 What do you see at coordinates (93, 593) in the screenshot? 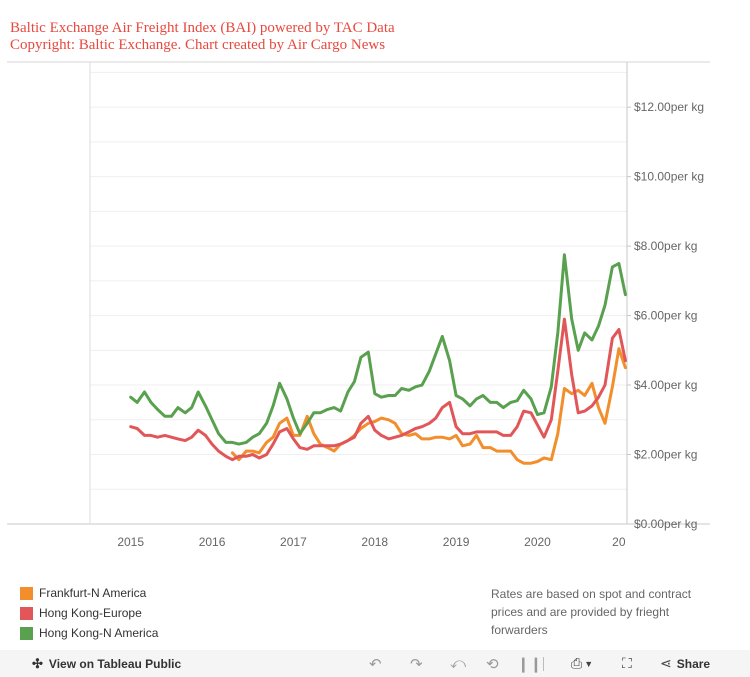
I see `legend-label: Frankfurt-N America` at bounding box center [93, 593].